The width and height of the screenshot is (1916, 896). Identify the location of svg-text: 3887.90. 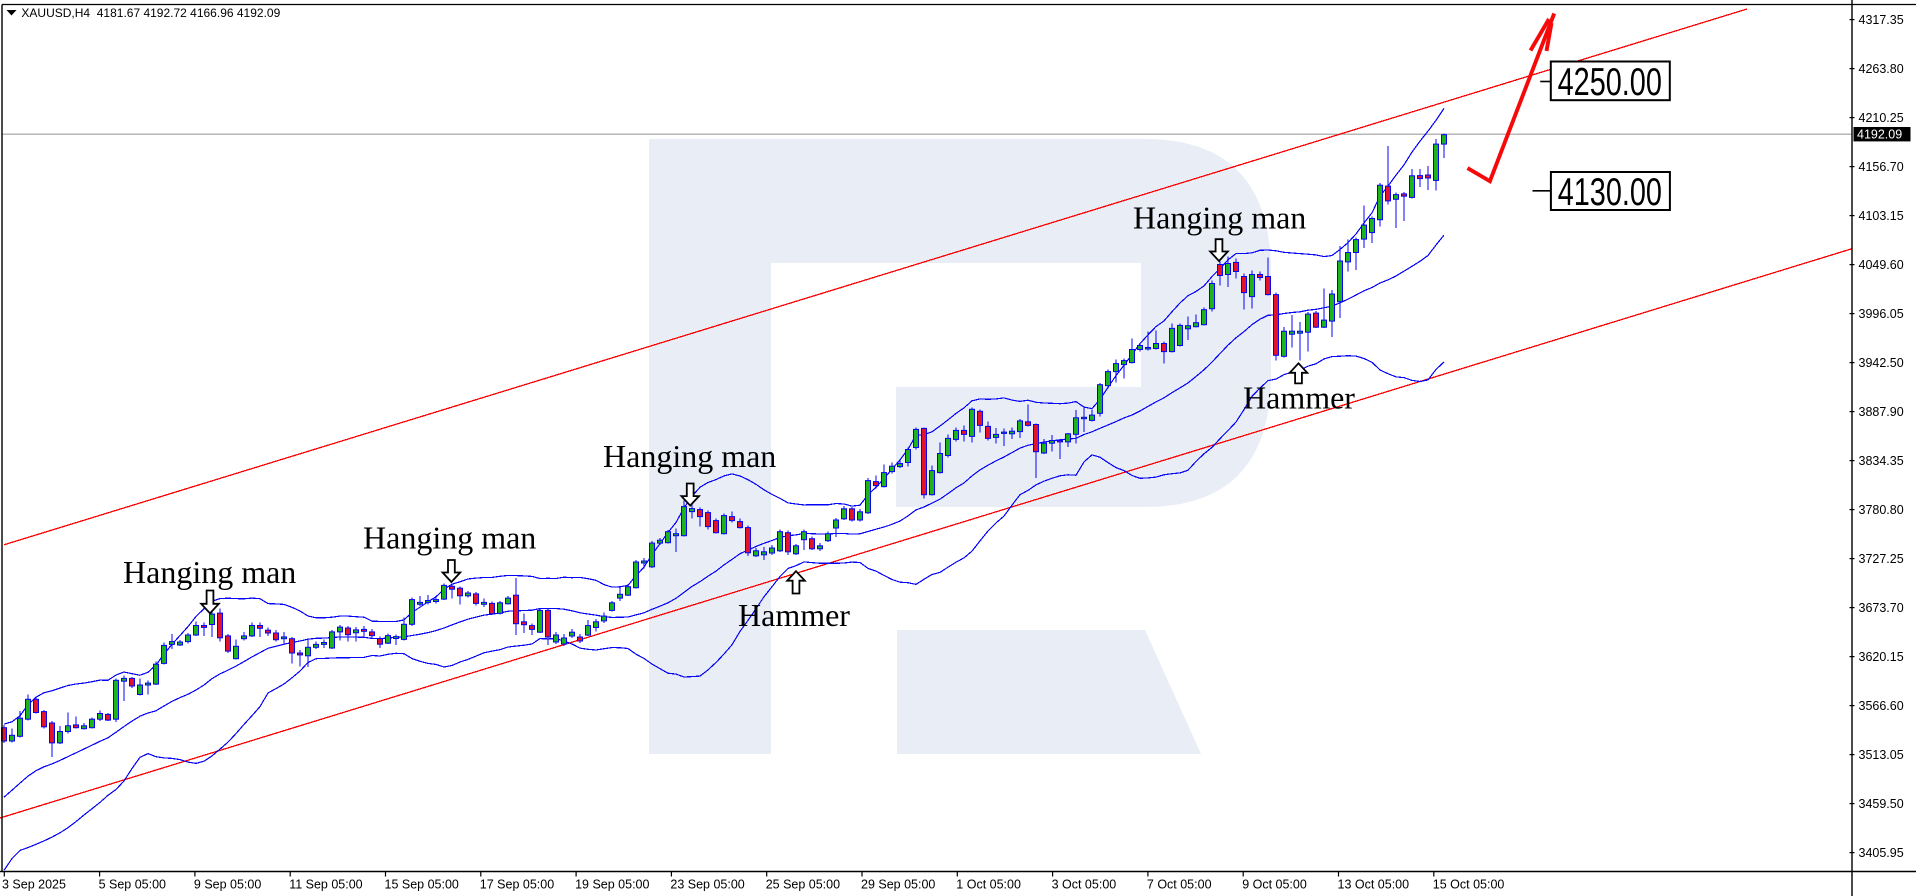
(1881, 412).